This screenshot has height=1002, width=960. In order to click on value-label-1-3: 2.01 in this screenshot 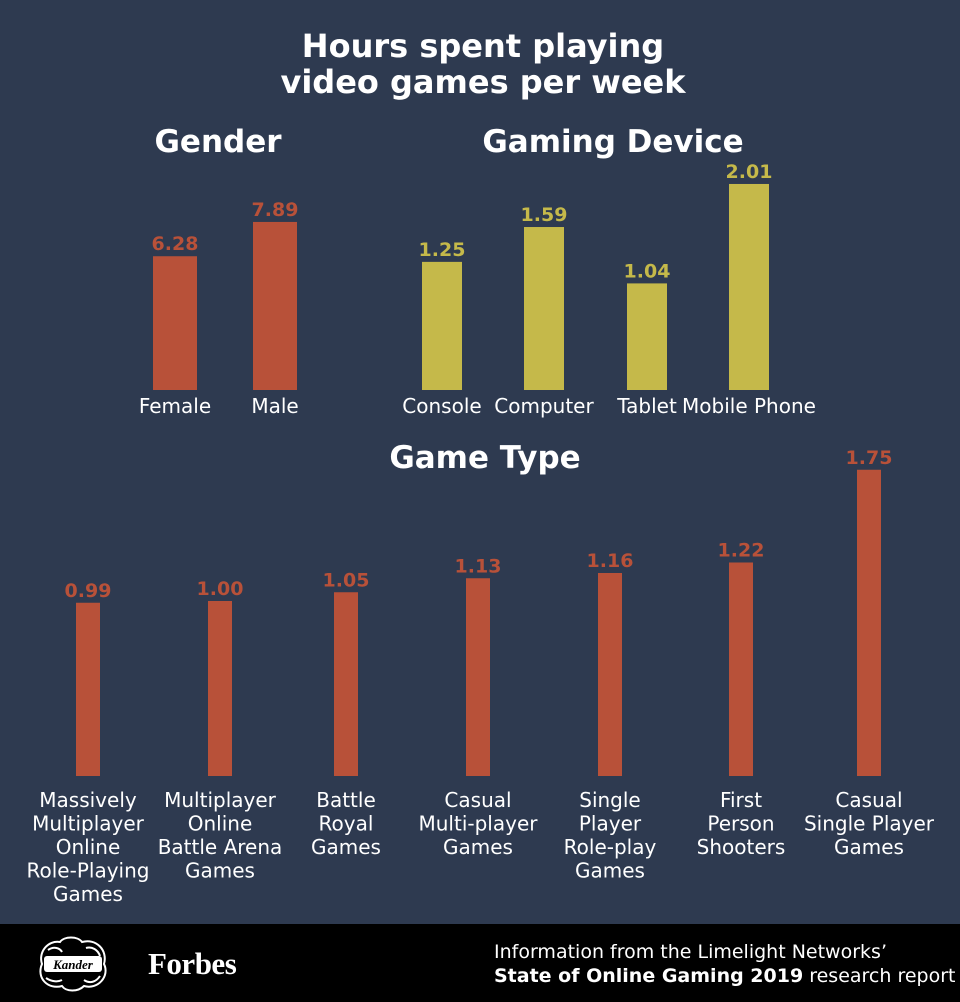, I will do `click(749, 172)`.